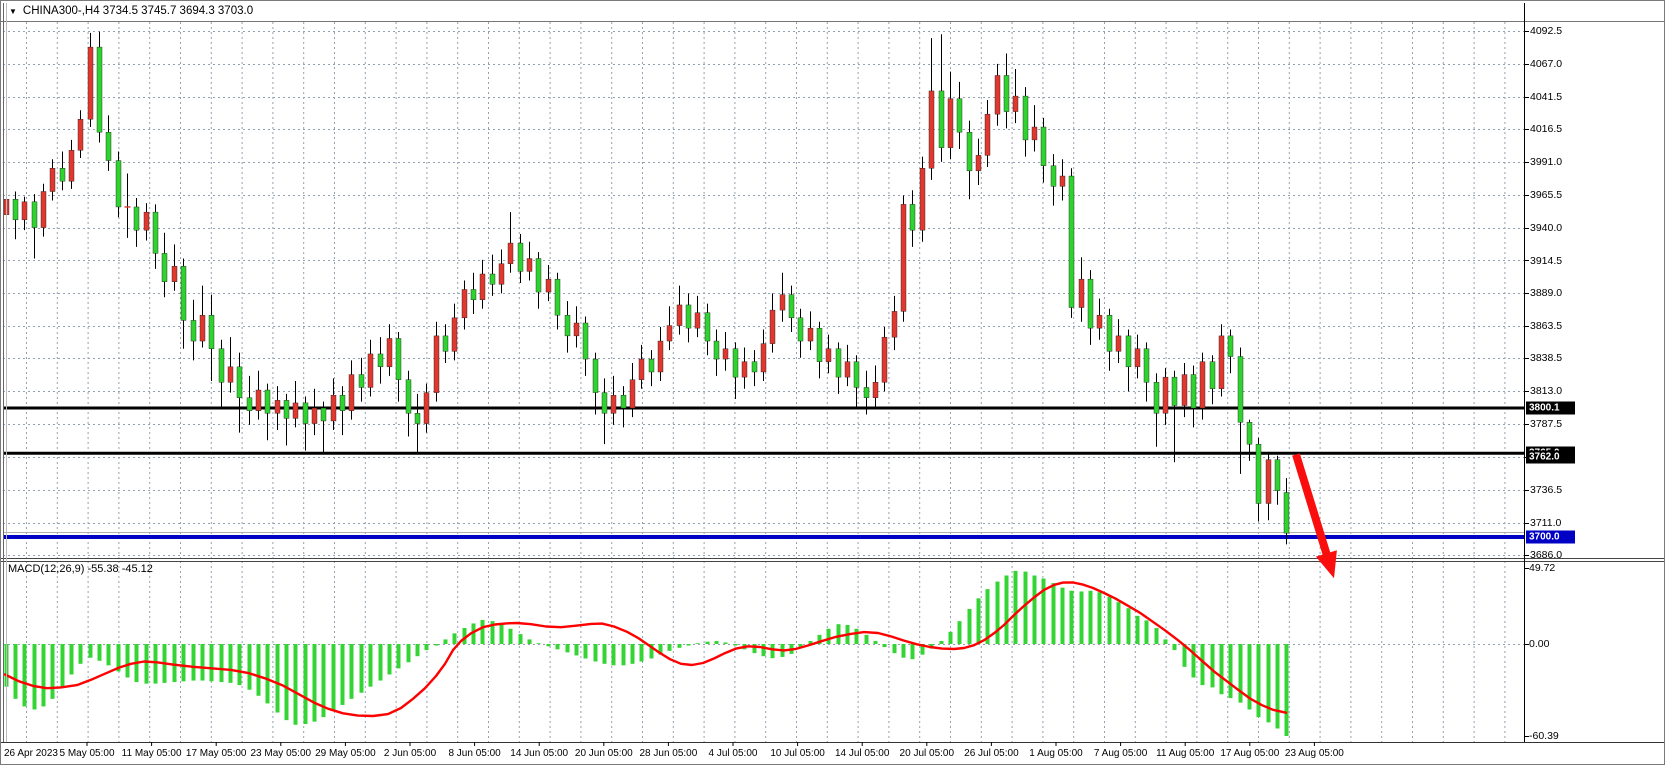 The height and width of the screenshot is (765, 1665). I want to click on symbol-ohlc-title: CHINA300-,H4 3734.5 3745.7 3694.3 3703.0, so click(138, 11).